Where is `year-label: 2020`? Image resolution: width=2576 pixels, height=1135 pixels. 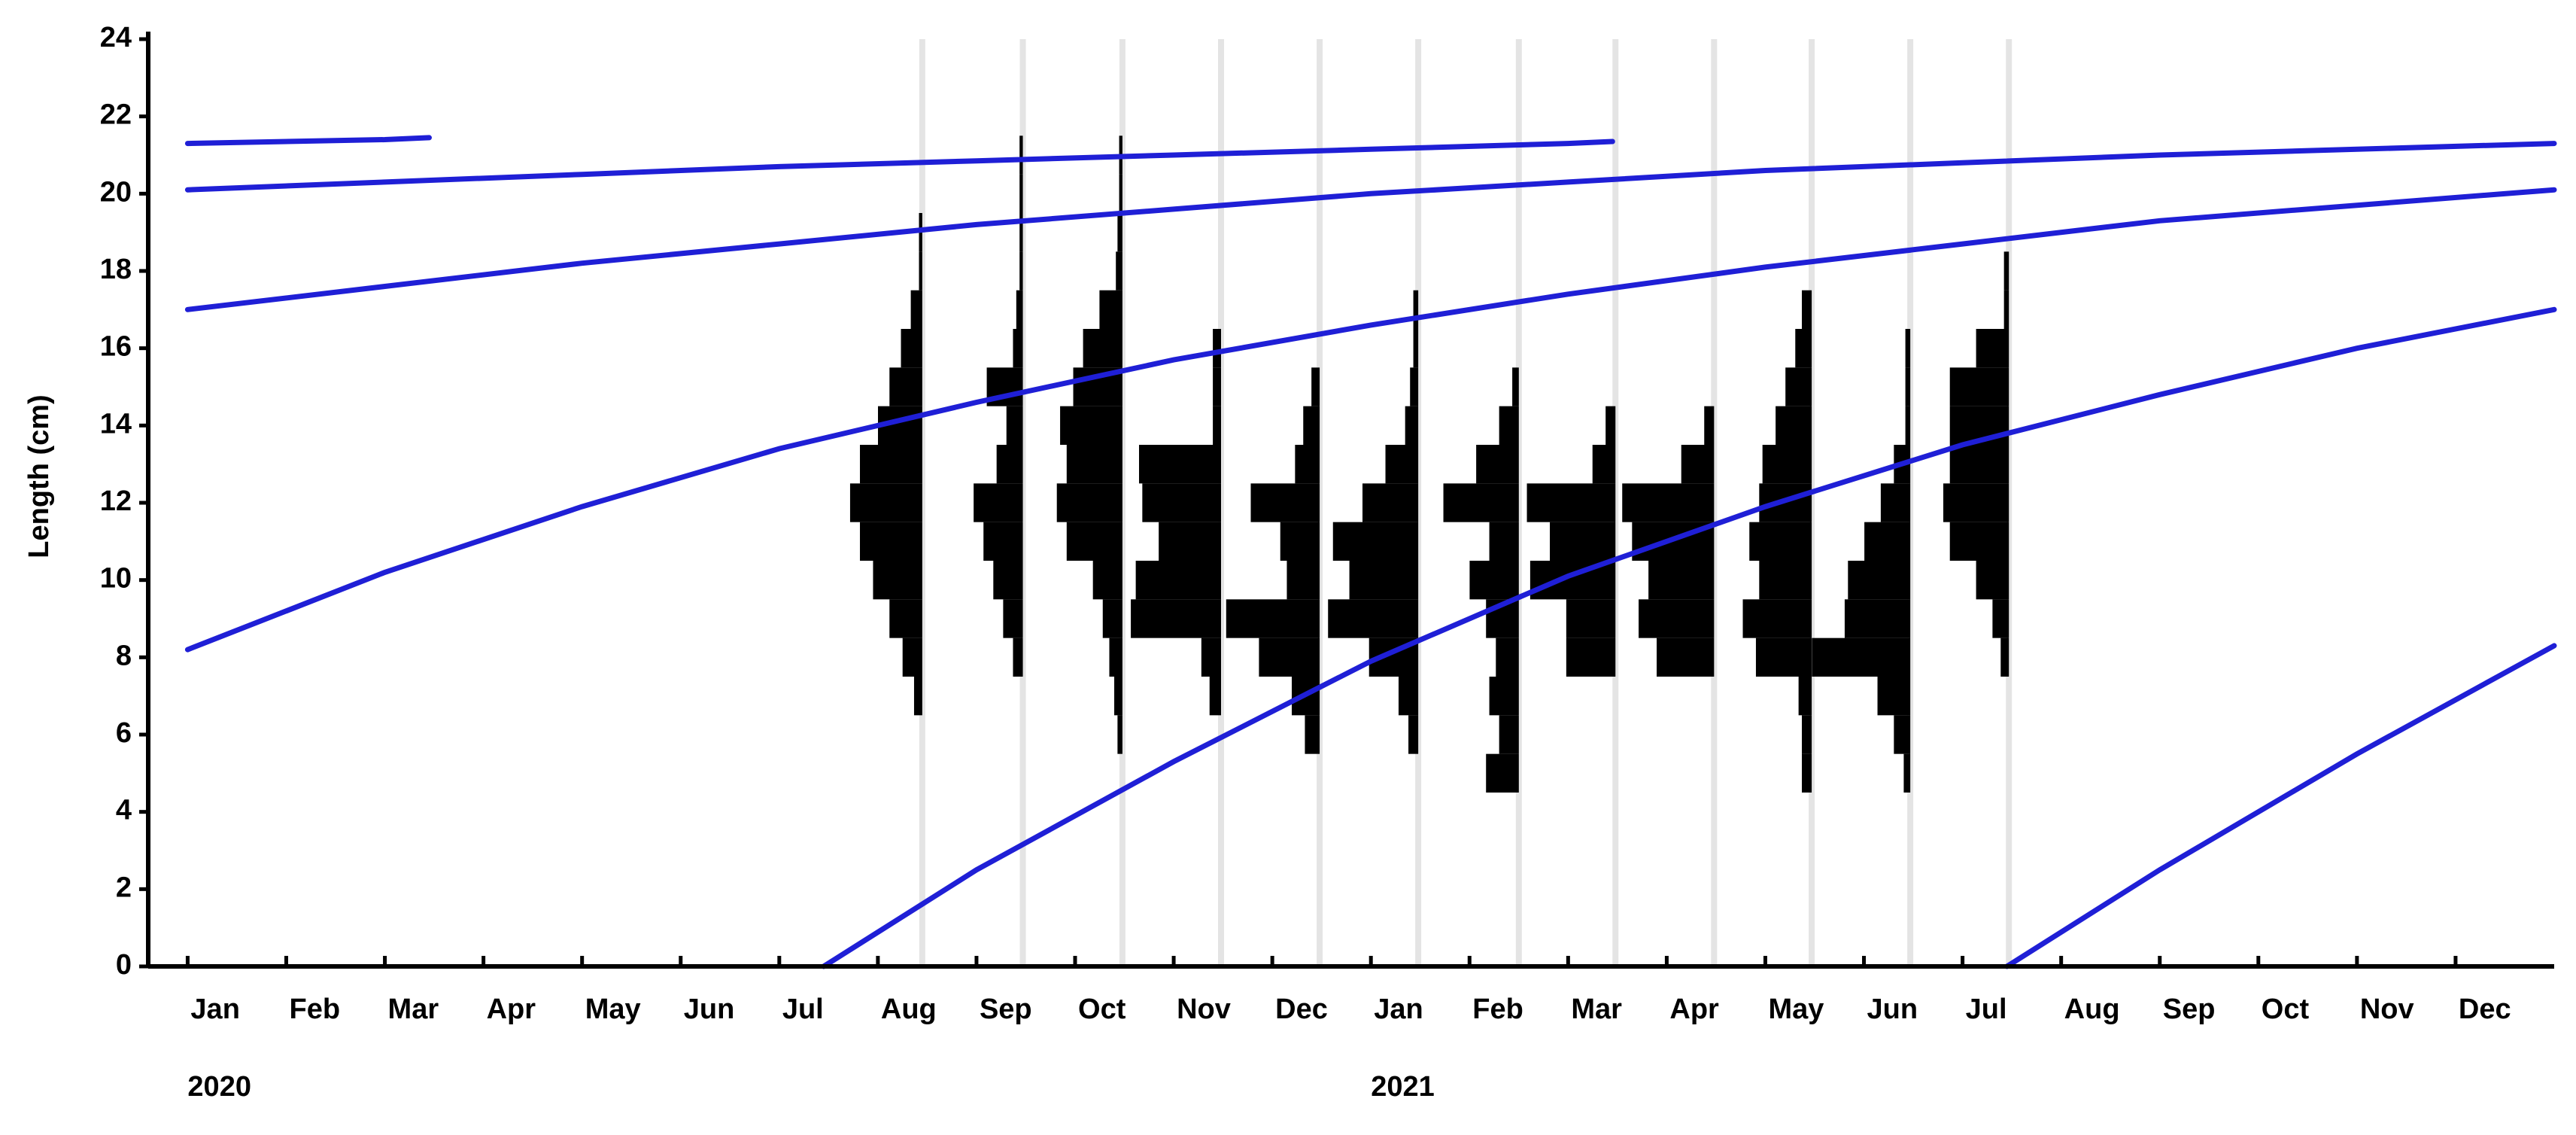 year-label: 2020 is located at coordinates (219, 1087).